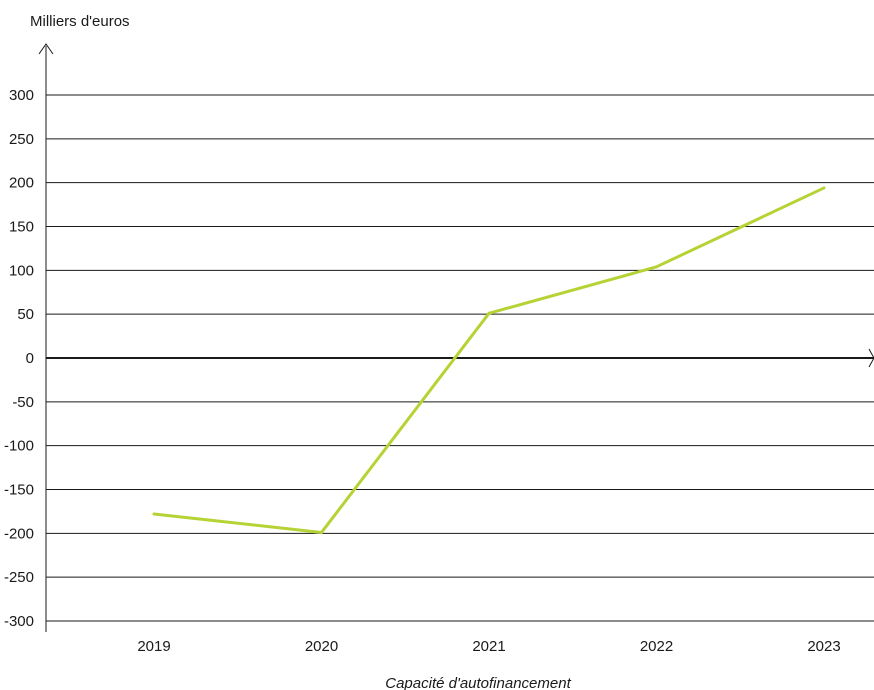  Describe the element at coordinates (21, 183) in the screenshot. I see `y-tick-label: 200` at that location.